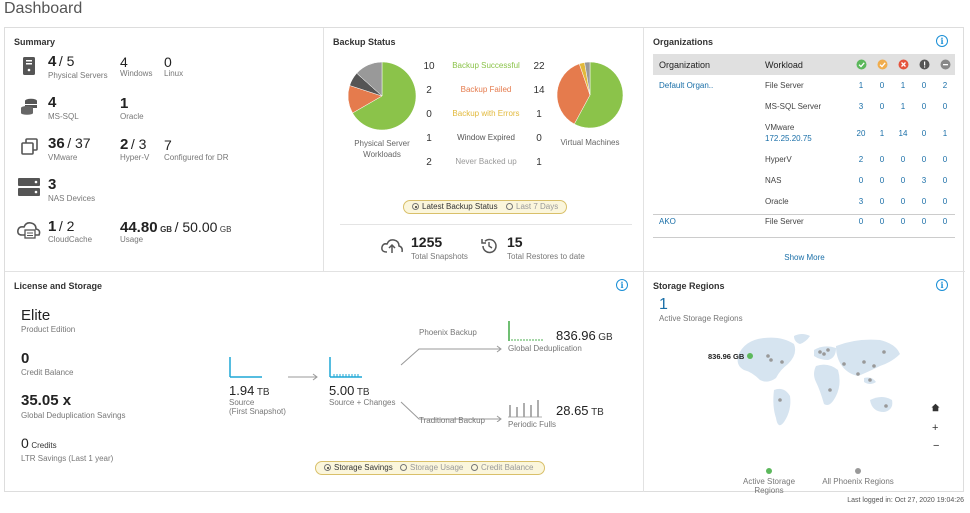 Image resolution: width=970 pixels, height=513 pixels. I want to click on credit-balance-option: Credit Balance, so click(502, 468).